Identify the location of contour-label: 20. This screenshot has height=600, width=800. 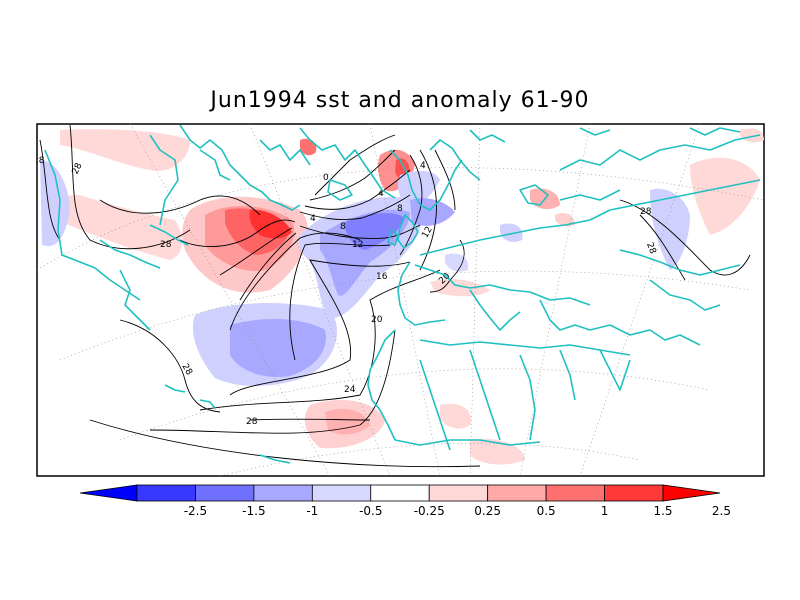
(377, 320).